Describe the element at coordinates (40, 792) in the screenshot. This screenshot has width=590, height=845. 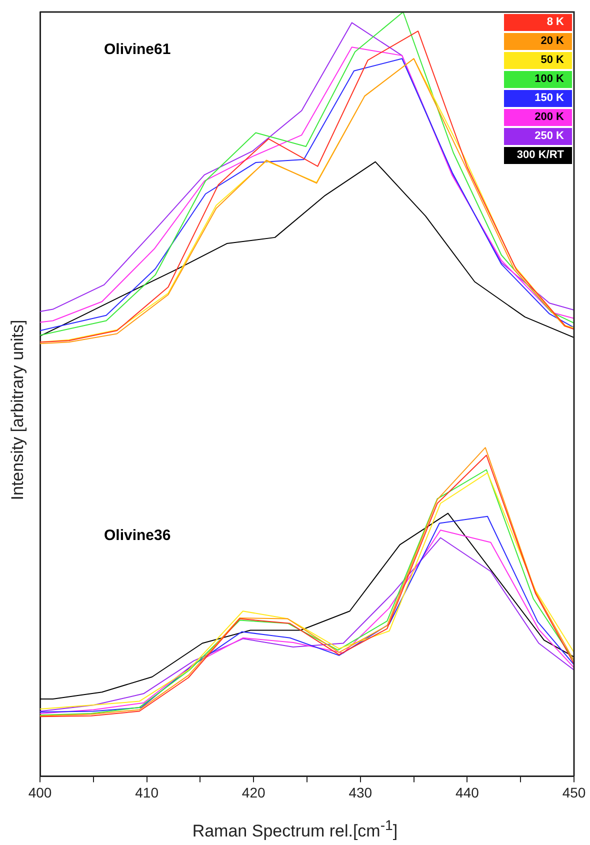
I see `x-tick-label: 400` at that location.